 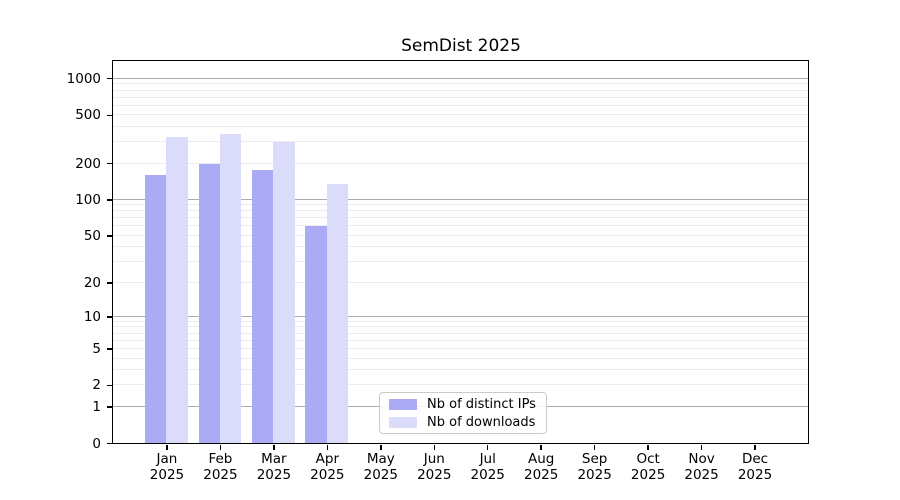 I want to click on x-tick-label-mar: Mar 2025, so click(x=274, y=466).